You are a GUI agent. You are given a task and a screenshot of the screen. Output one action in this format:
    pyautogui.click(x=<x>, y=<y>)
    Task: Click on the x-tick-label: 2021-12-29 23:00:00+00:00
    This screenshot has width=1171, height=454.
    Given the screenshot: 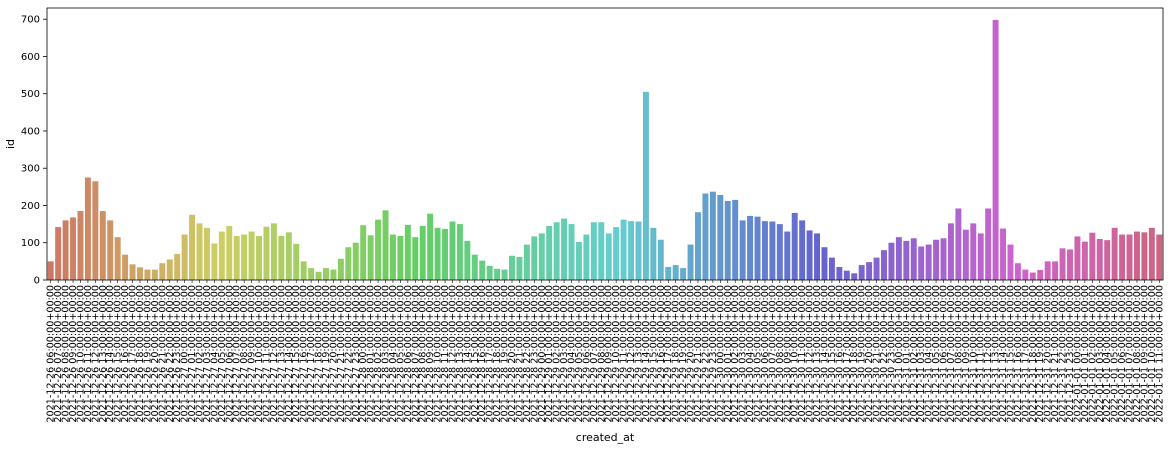 What is the action you would take?
    pyautogui.click(x=713, y=354)
    